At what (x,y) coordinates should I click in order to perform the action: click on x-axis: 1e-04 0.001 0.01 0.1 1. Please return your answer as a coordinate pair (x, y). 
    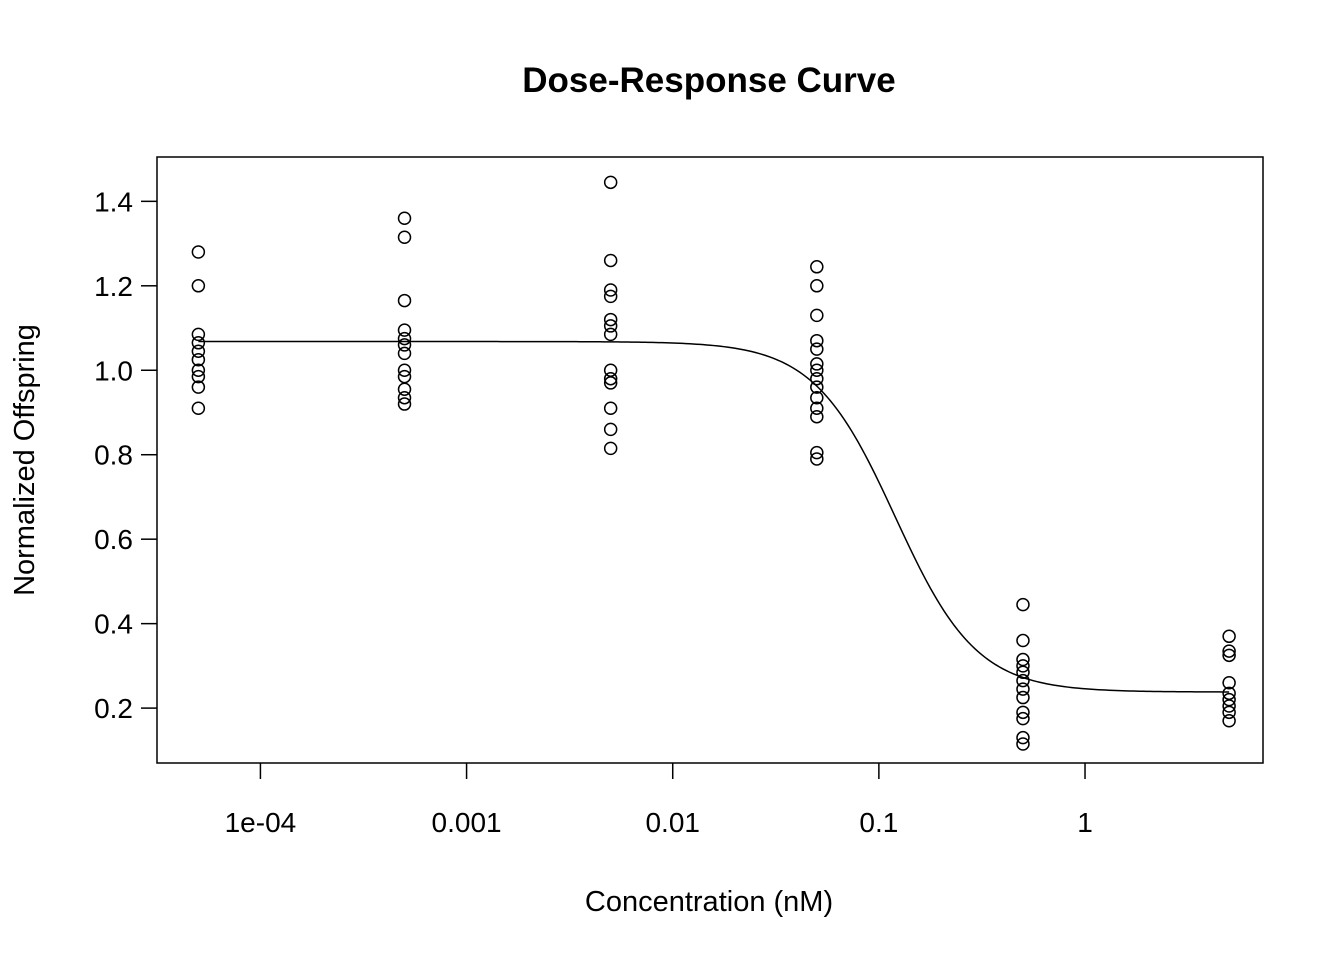
    Looking at the image, I should click on (659, 800).